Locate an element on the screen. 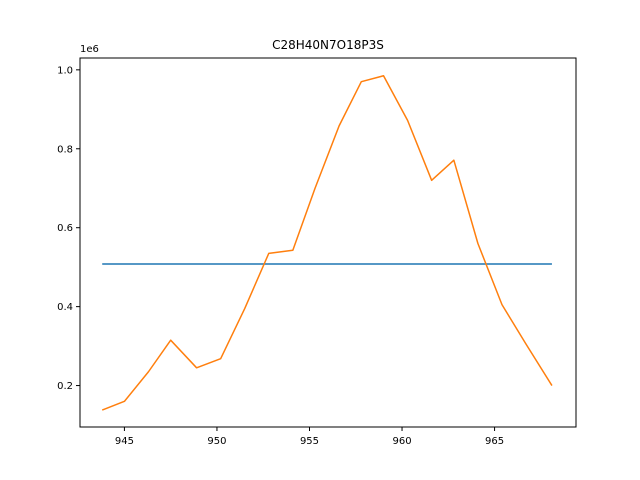 The width and height of the screenshot is (640, 480). chart-title: C28H40N7O18P3S is located at coordinates (328, 45).